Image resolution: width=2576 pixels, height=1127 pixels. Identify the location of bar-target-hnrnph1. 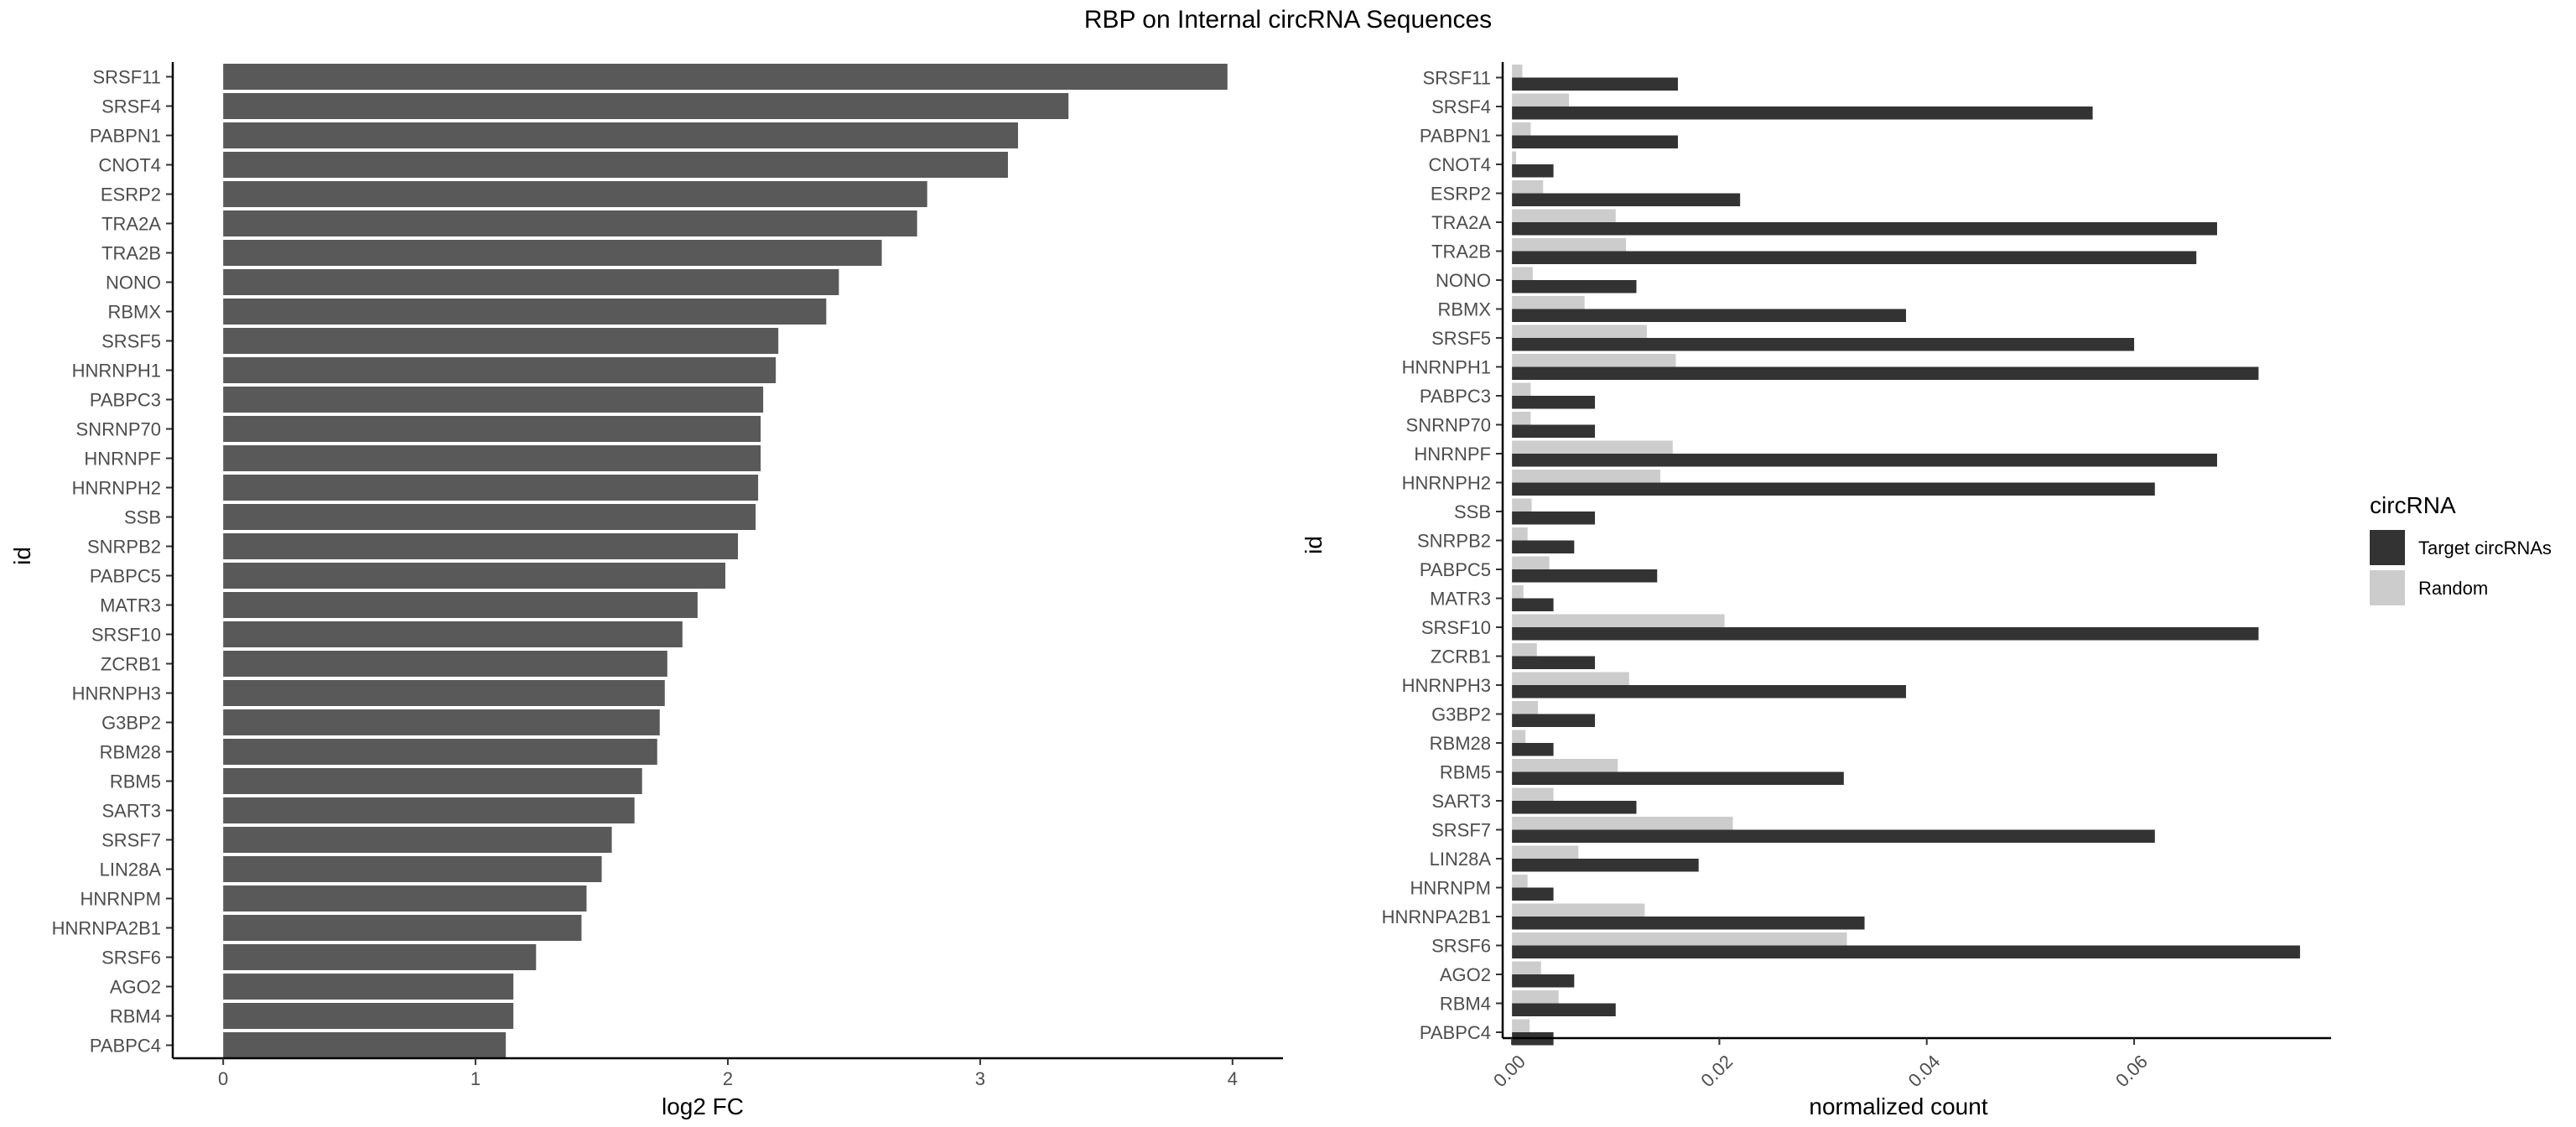
(1885, 373).